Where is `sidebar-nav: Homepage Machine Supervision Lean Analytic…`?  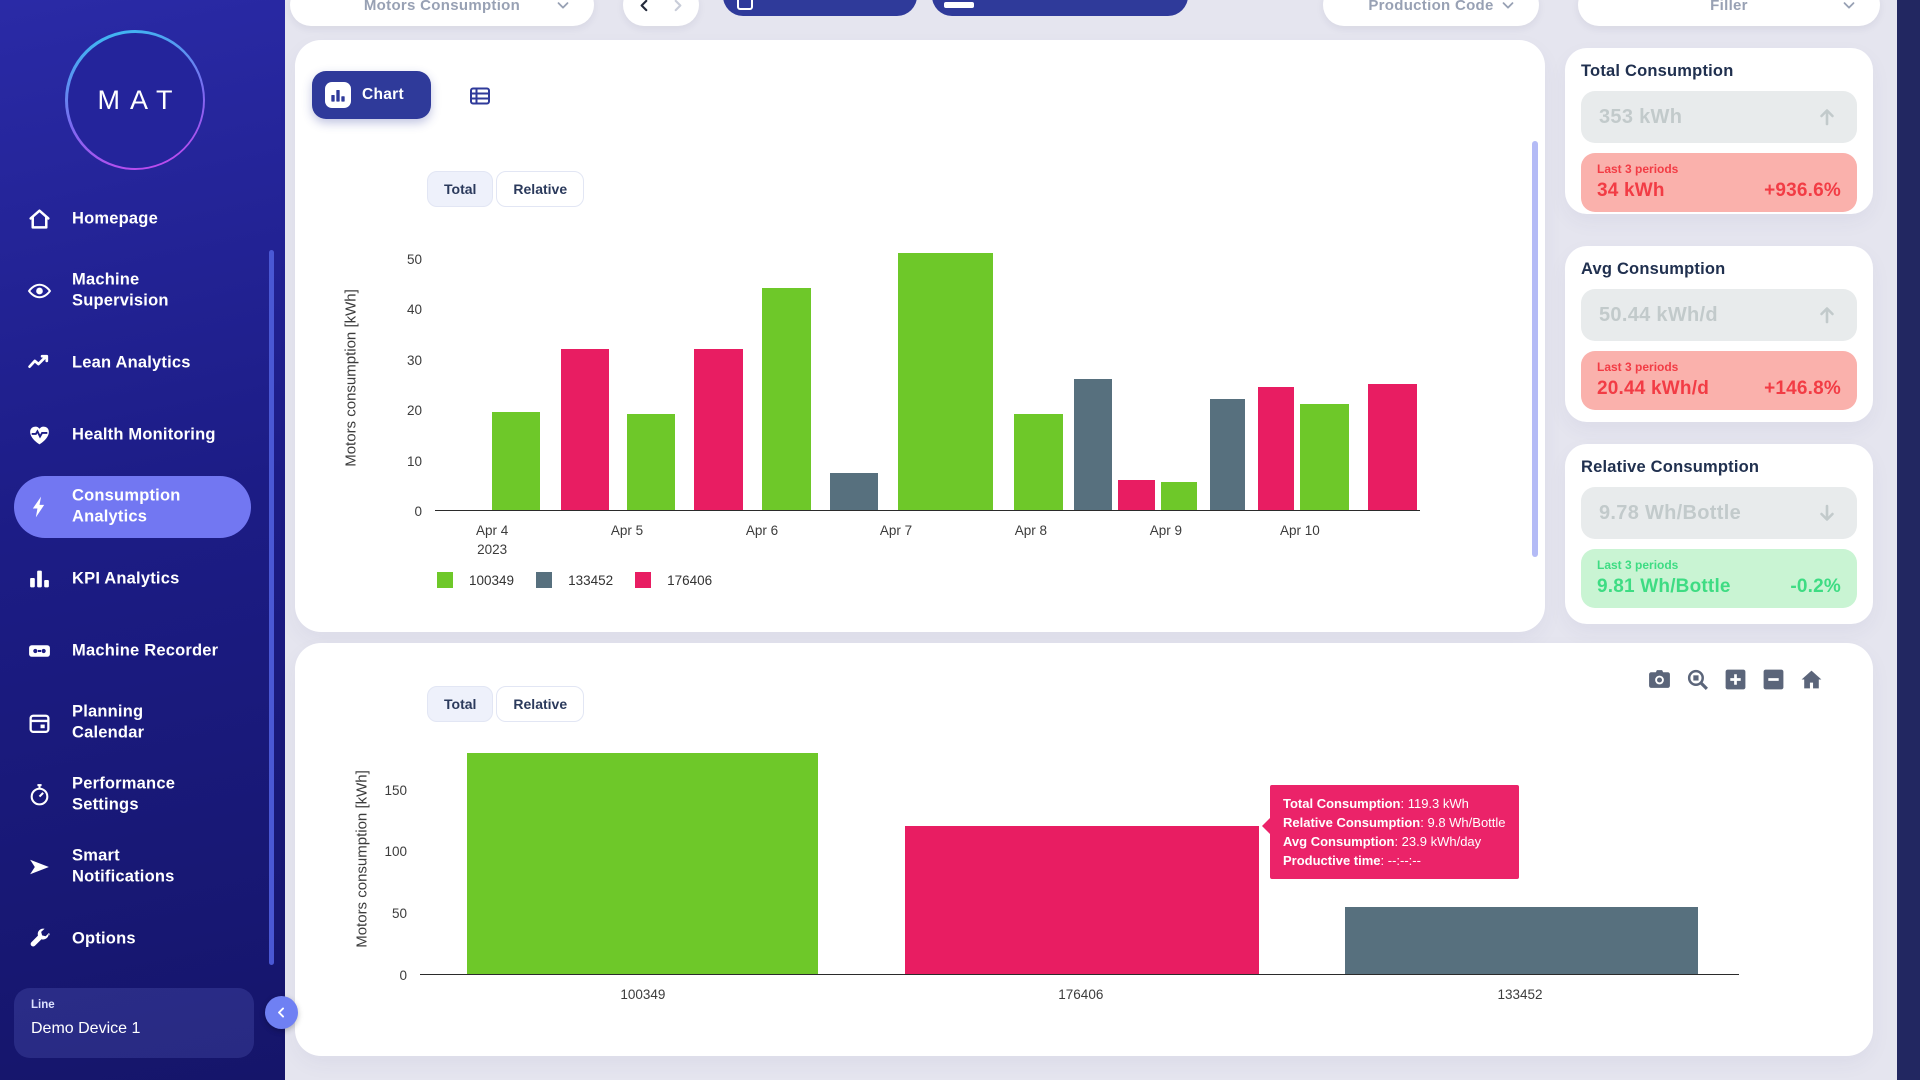 sidebar-nav: Homepage Machine Supervision Lean Analytic… is located at coordinates (142, 579).